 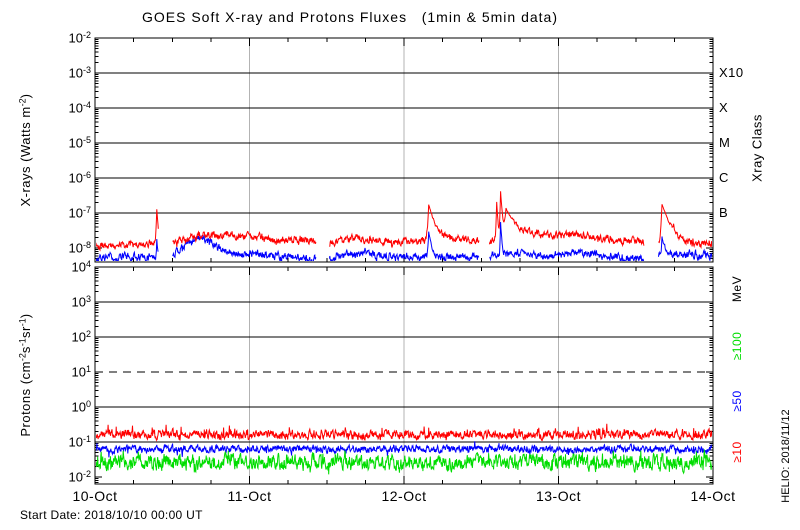 I want to click on xray-axis-title: X-rays (Watts m-2), so click(x=25, y=150).